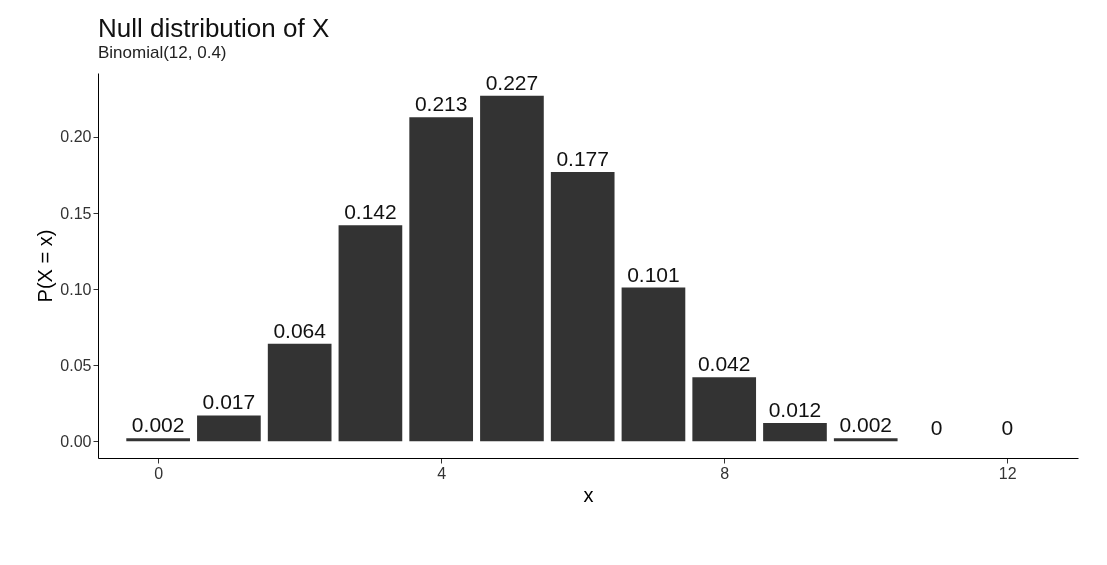 The image size is (1107, 565). What do you see at coordinates (76, 441) in the screenshot?
I see `y-tick-label: 0.00` at bounding box center [76, 441].